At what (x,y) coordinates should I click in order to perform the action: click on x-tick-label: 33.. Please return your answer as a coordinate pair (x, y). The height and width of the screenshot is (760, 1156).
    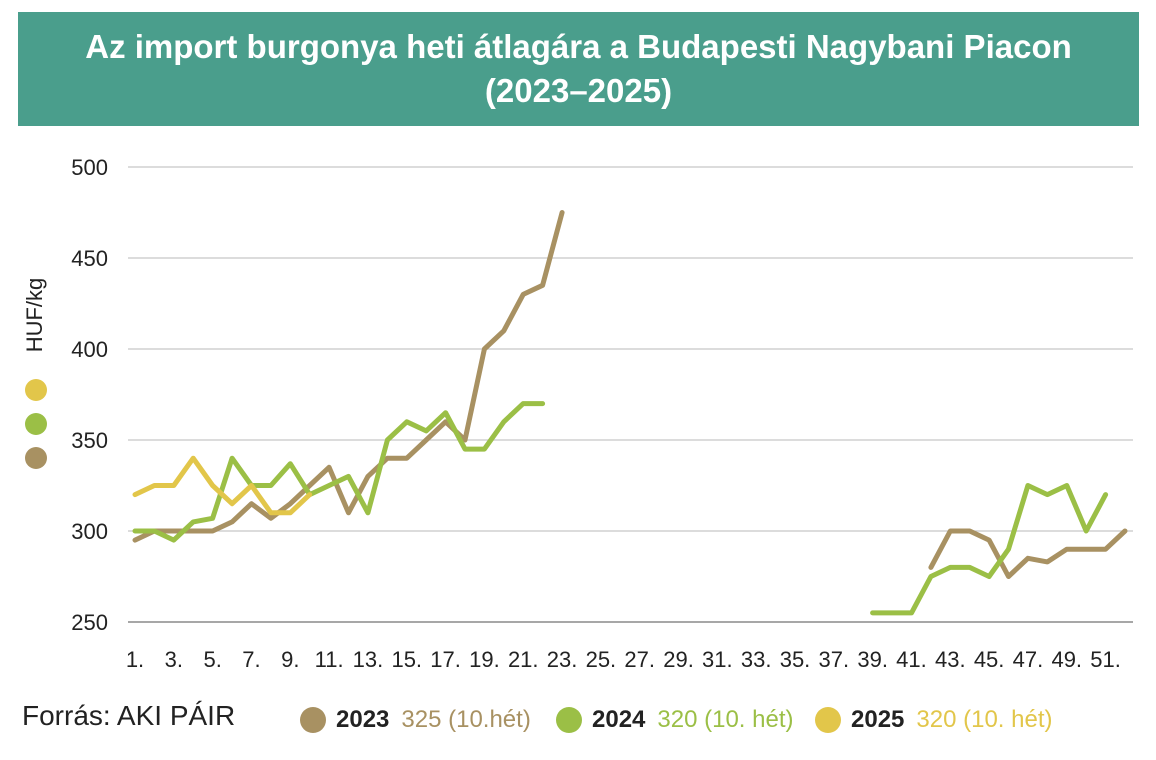
    Looking at the image, I should click on (756, 659).